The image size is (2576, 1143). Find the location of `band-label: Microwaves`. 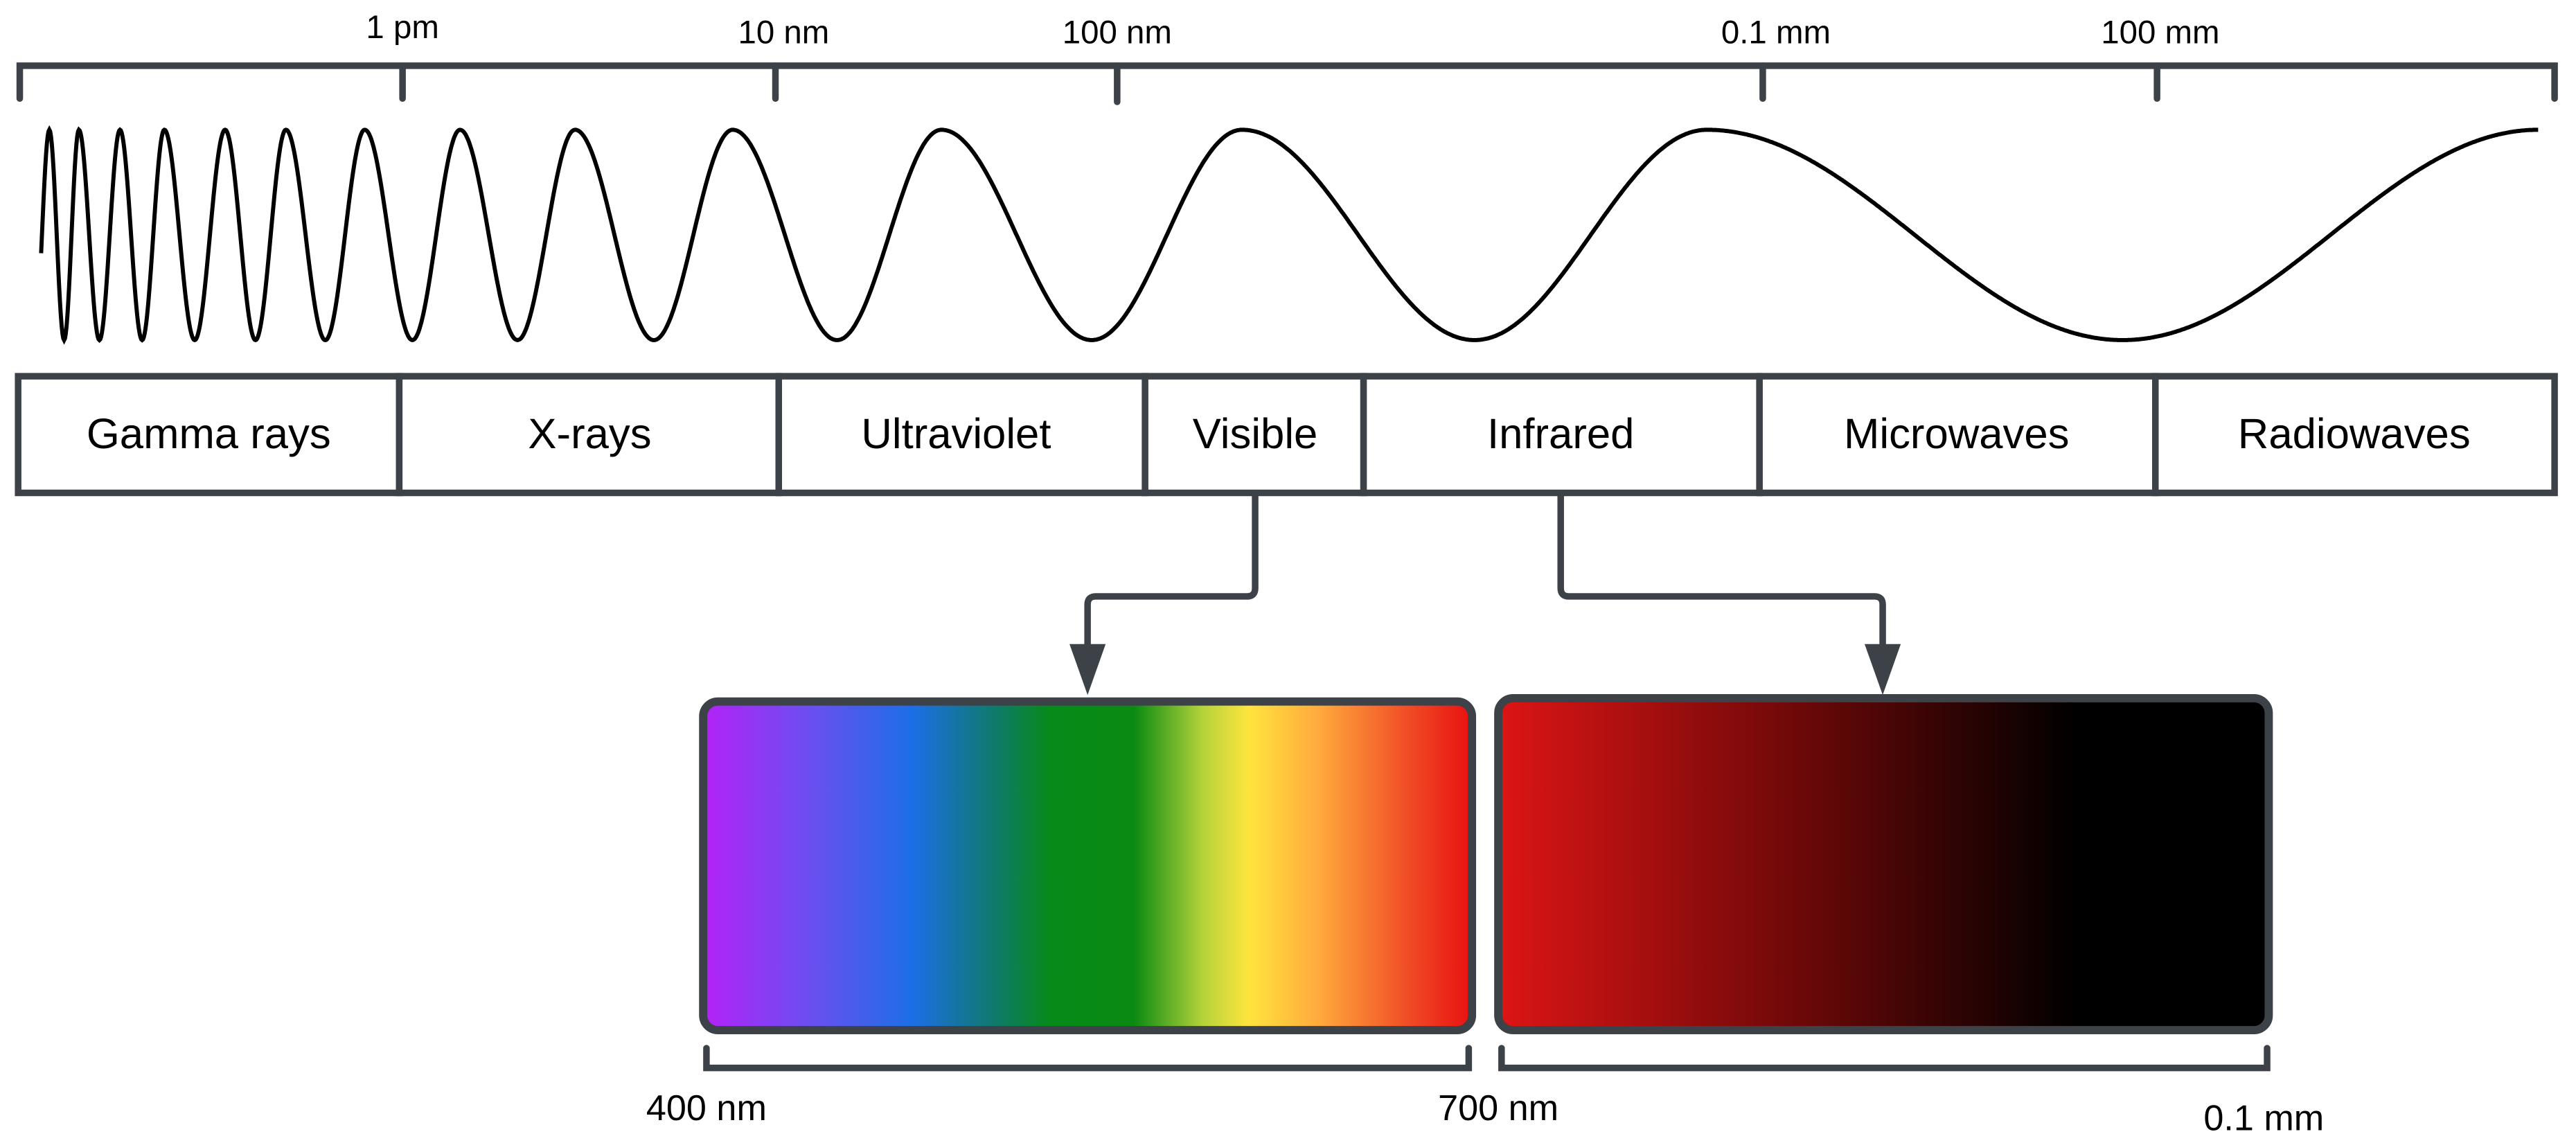

band-label: Microwaves is located at coordinates (1956, 434).